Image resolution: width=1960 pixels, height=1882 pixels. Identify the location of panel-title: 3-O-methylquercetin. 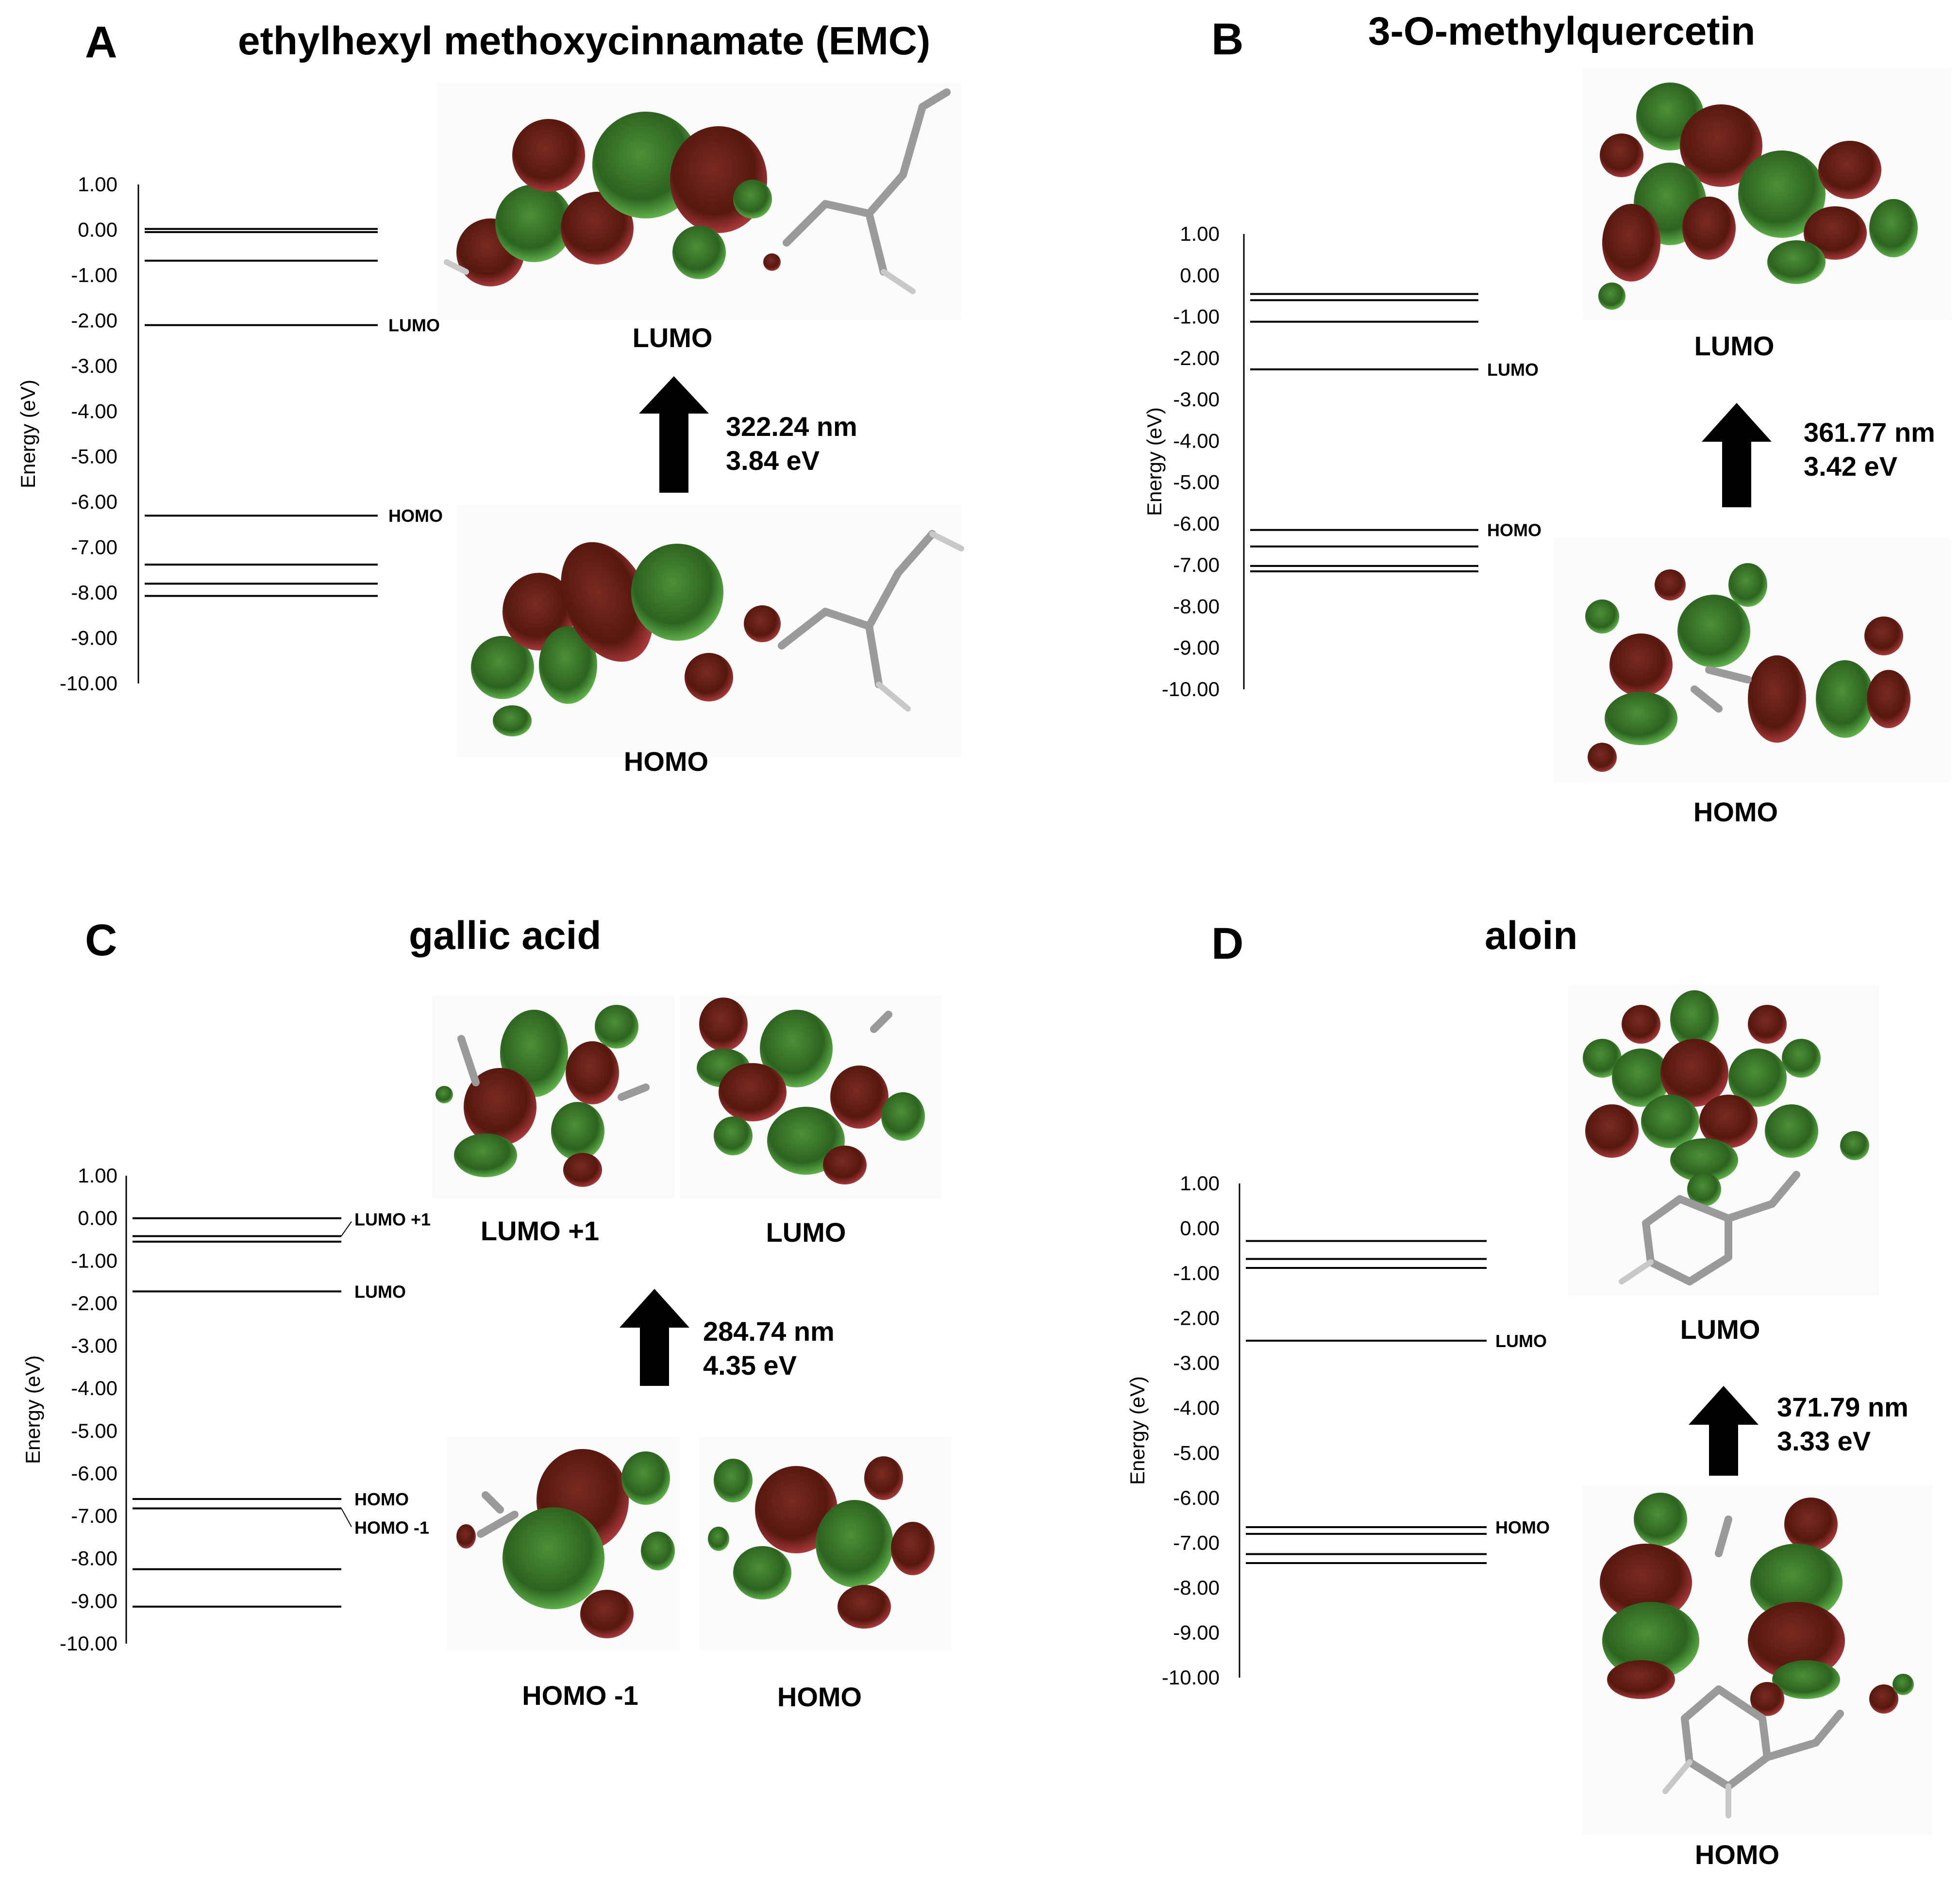
(1562, 31).